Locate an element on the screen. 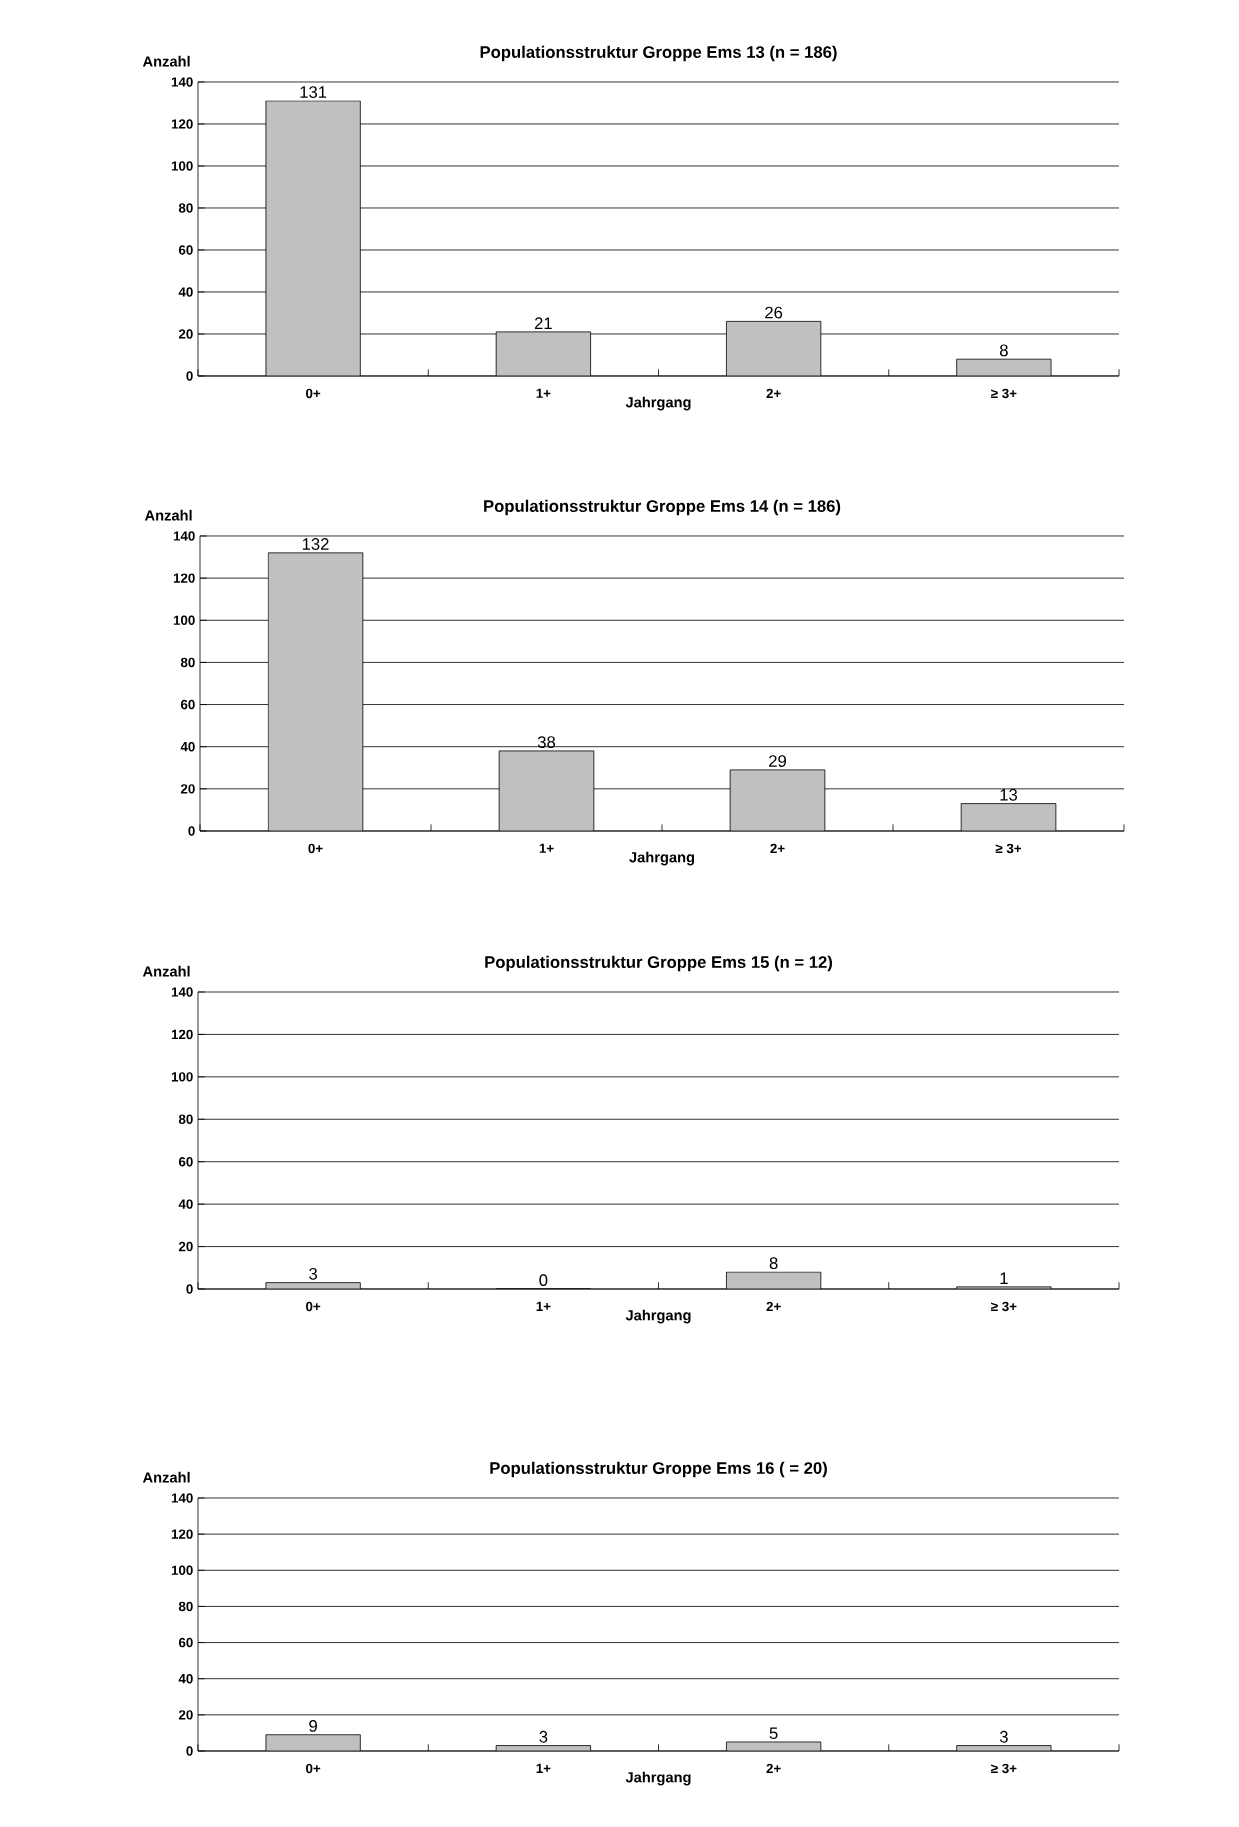 The width and height of the screenshot is (1239, 1827). data-label: 1 is located at coordinates (1004, 1278).